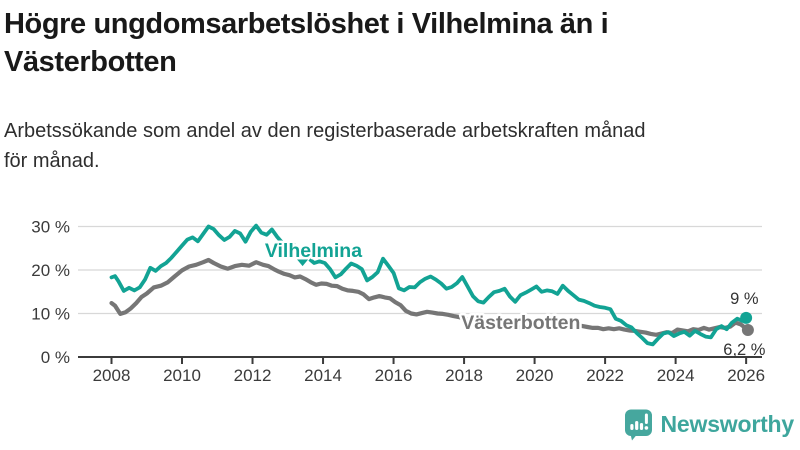  I want to click on x-tick-label: 2014, so click(323, 375).